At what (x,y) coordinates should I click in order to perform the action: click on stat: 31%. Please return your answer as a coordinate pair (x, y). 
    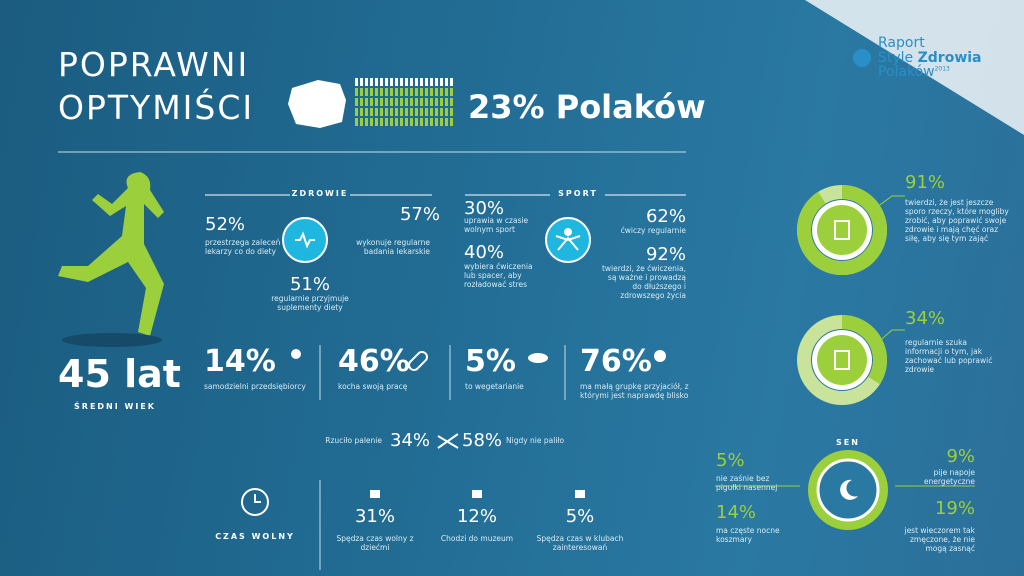
    Looking at the image, I should click on (374, 516).